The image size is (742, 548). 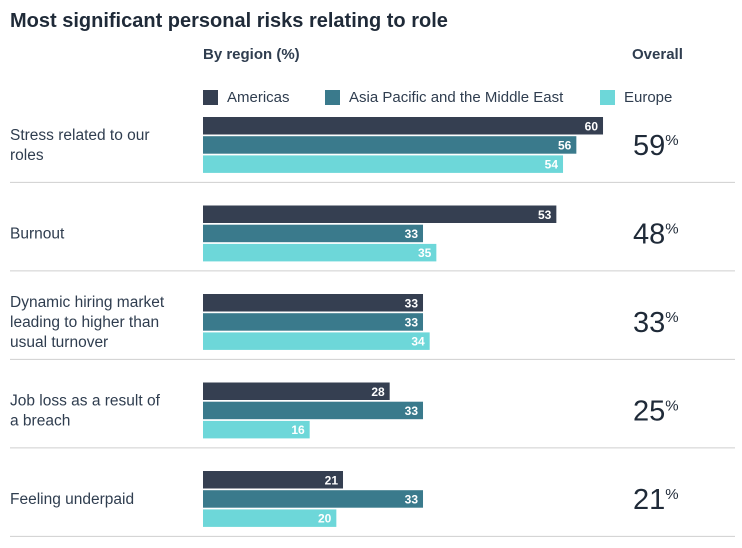 What do you see at coordinates (59, 342) in the screenshot?
I see `category-label-line: usual turnover` at bounding box center [59, 342].